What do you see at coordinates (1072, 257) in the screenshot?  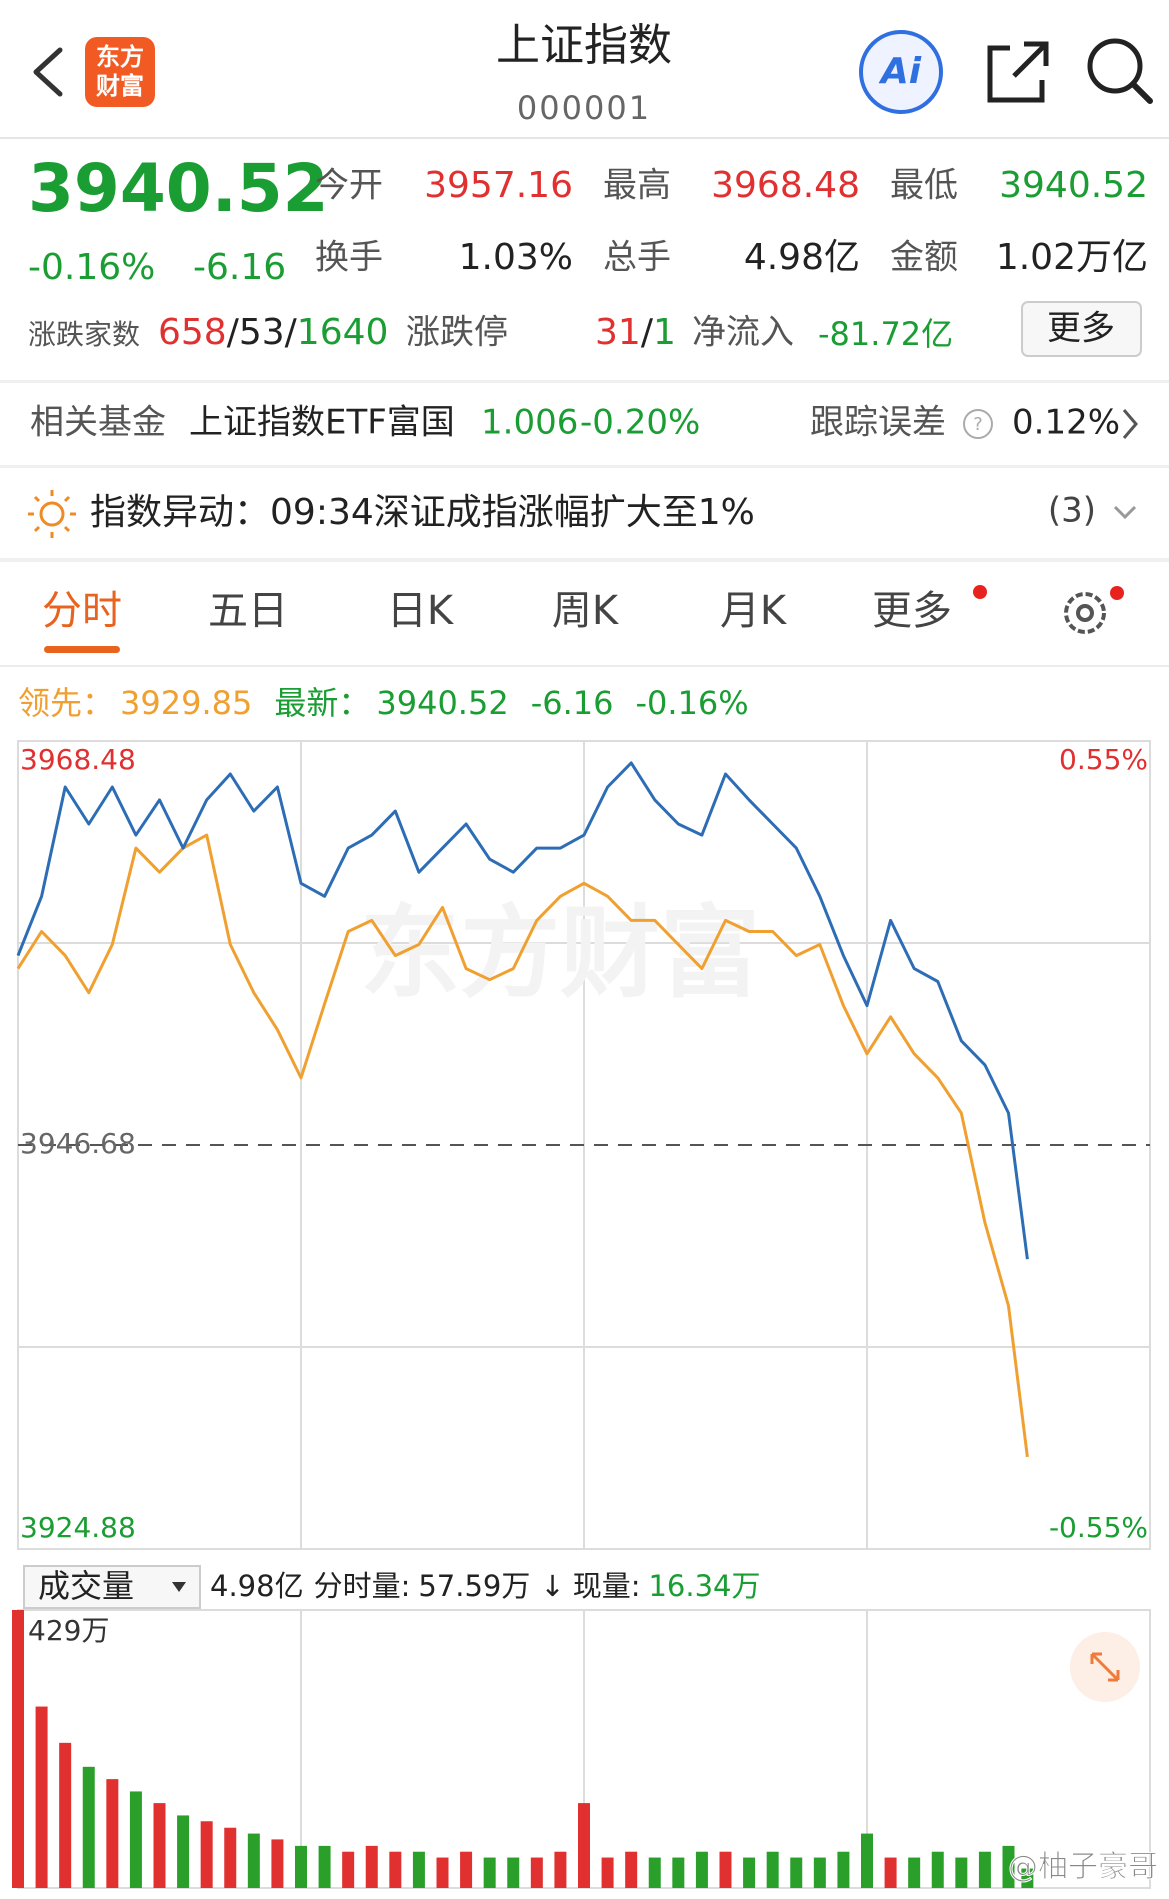 I see `field-value: 1.02万亿` at bounding box center [1072, 257].